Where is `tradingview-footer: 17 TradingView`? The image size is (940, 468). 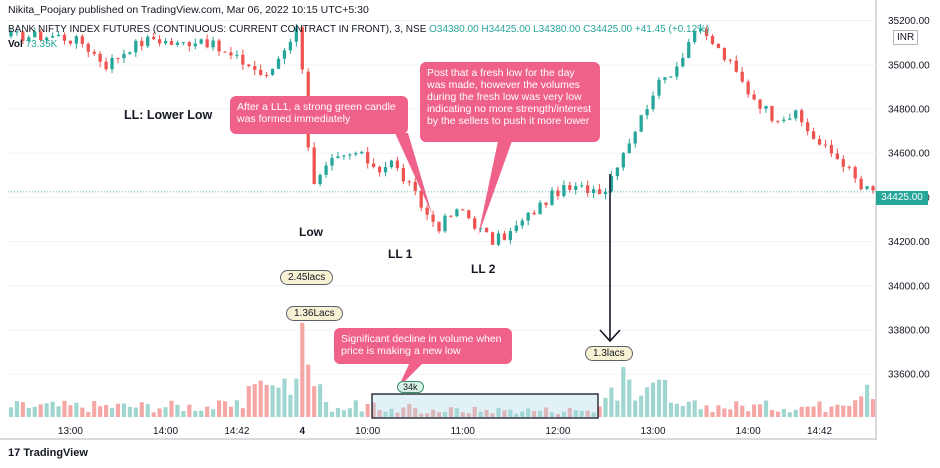 tradingview-footer: 17 TradingView is located at coordinates (48, 453).